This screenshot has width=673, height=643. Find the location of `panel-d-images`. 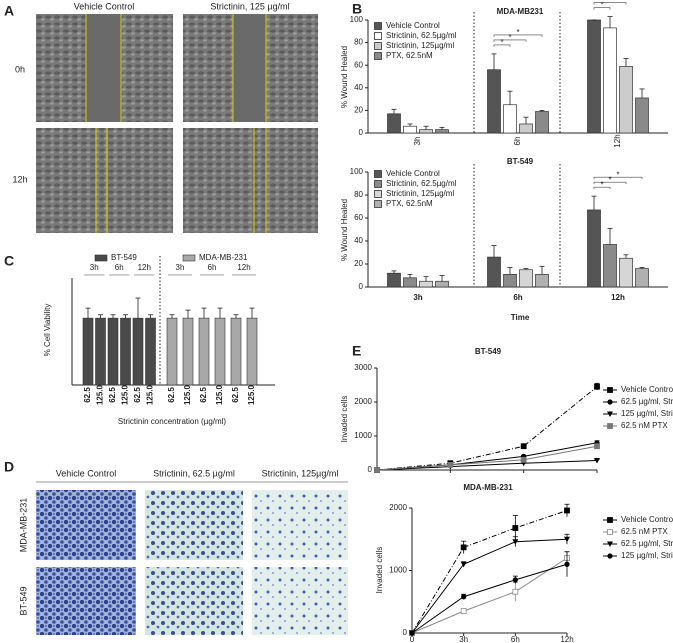

panel-d-images is located at coordinates (192, 558).